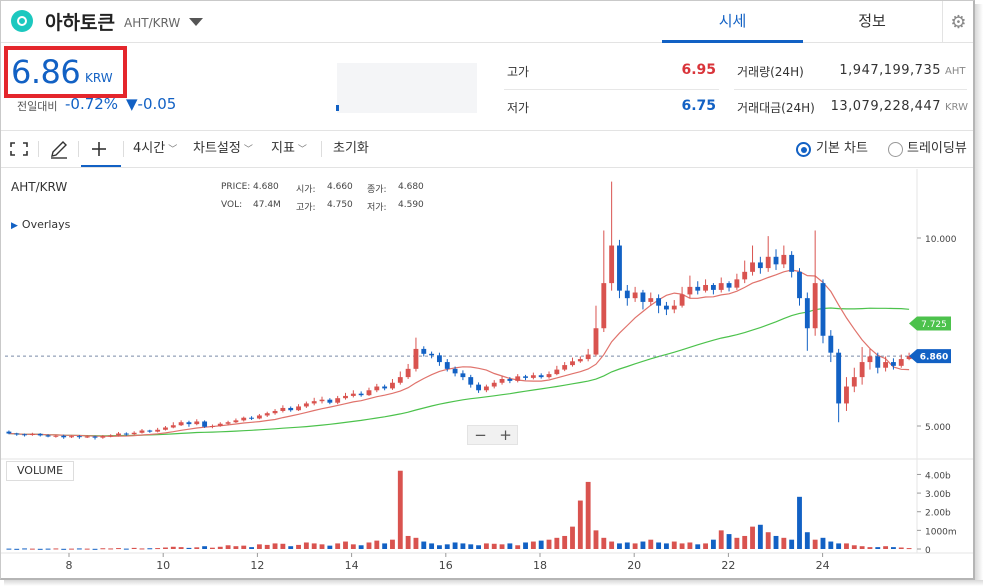 This screenshot has width=985, height=586. I want to click on ma-price-tag, so click(930, 323).